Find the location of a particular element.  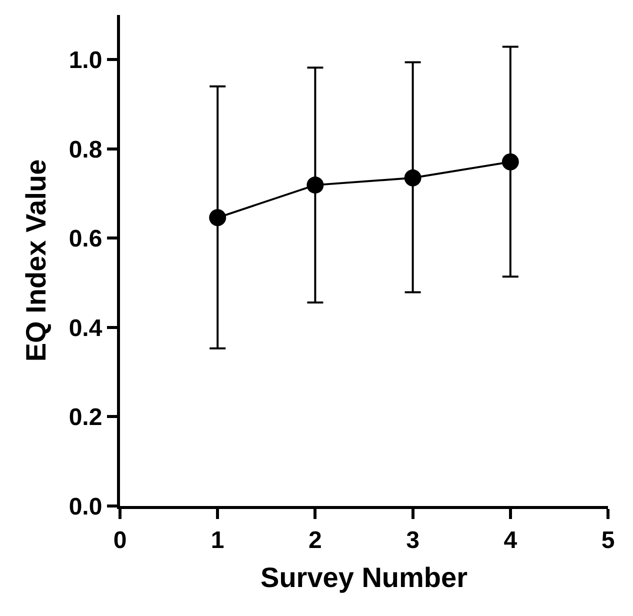

x-tick-label: 1 is located at coordinates (217, 540).